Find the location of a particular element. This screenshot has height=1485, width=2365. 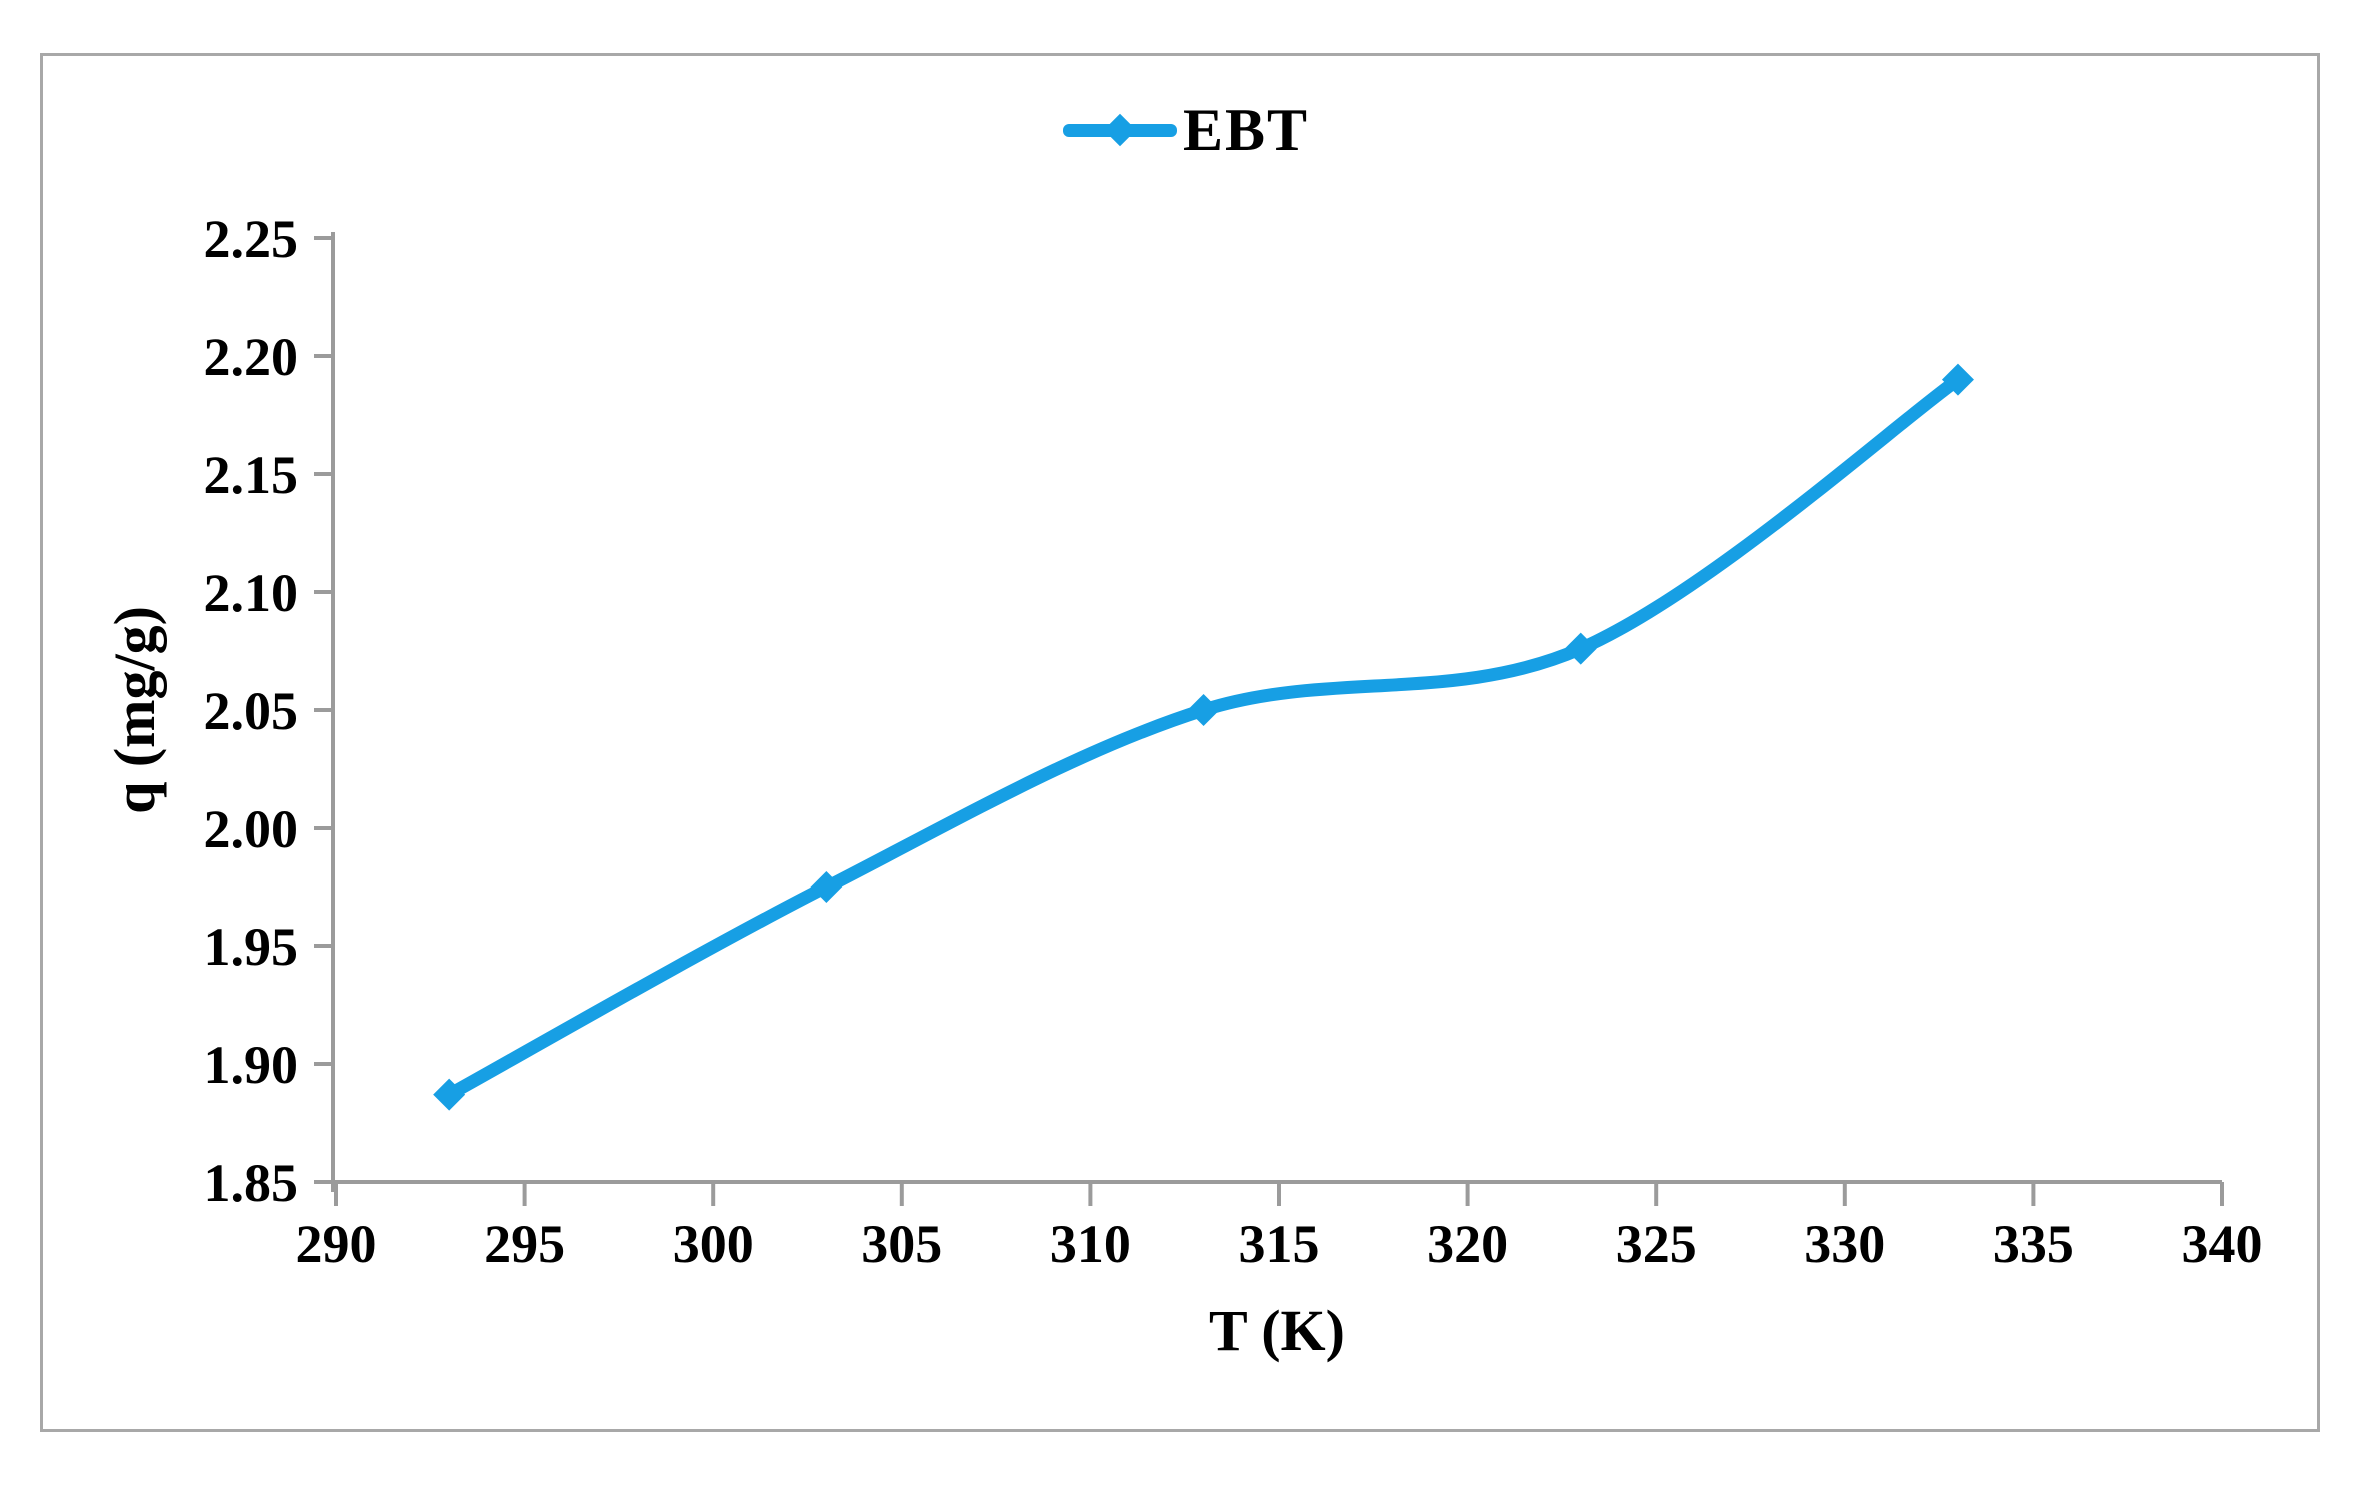

x-tick-label: 310 is located at coordinates (1090, 1244).